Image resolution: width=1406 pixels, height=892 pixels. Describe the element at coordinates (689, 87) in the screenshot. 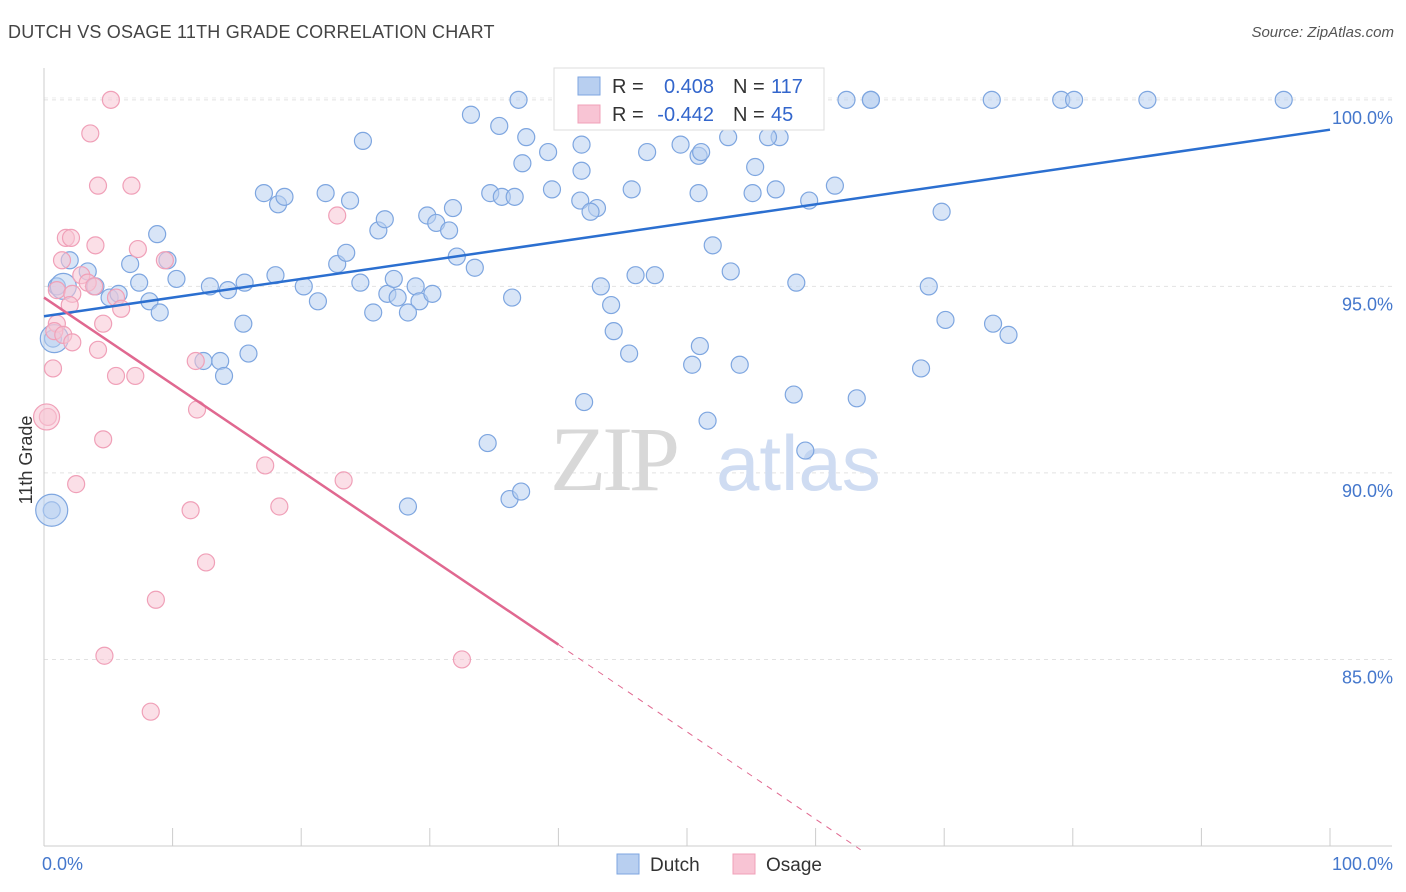

I see `legend-r-value-0: 0.408` at that location.